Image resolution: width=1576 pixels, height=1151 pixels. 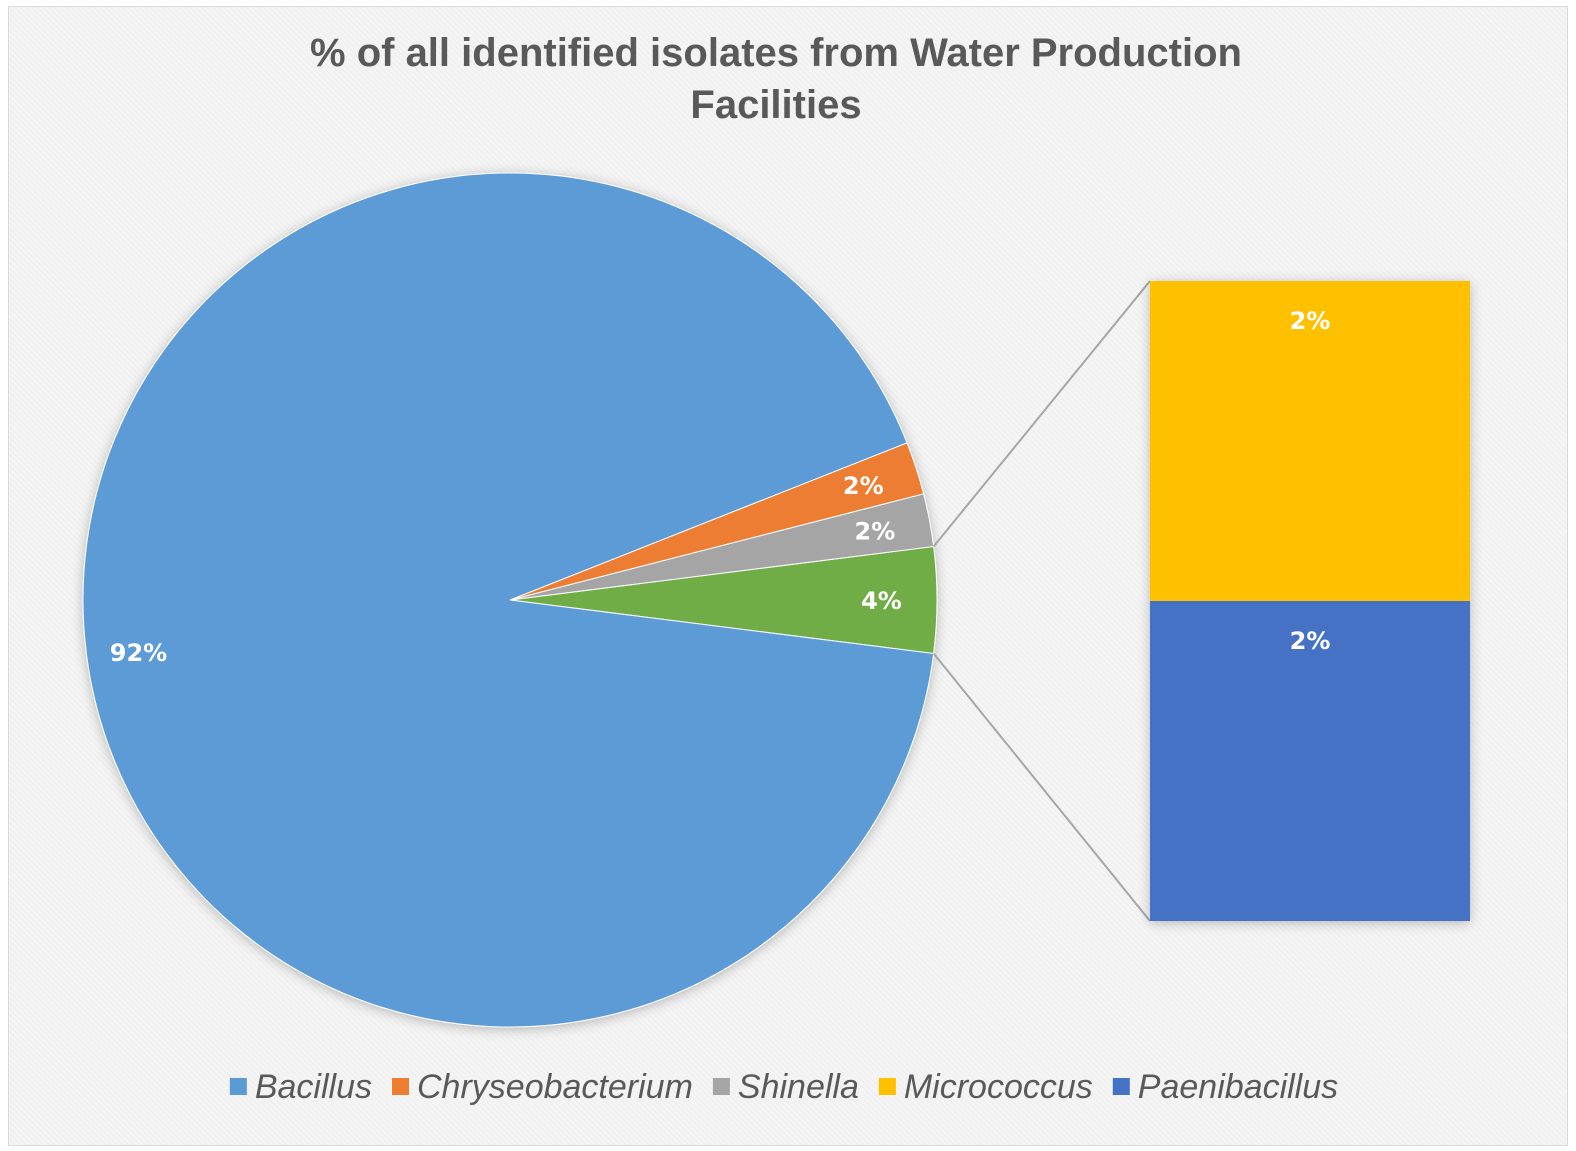 I want to click on connector-lines, so click(x=1041, y=601).